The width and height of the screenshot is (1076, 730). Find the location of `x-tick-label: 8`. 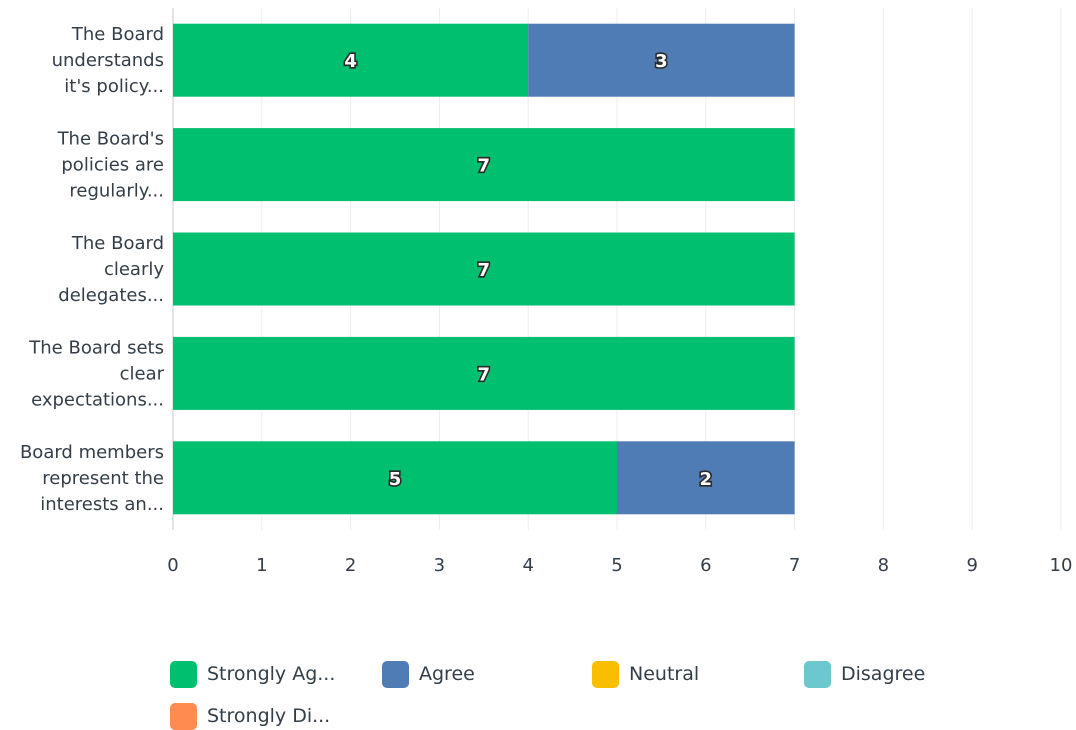

x-tick-label: 8 is located at coordinates (883, 565).